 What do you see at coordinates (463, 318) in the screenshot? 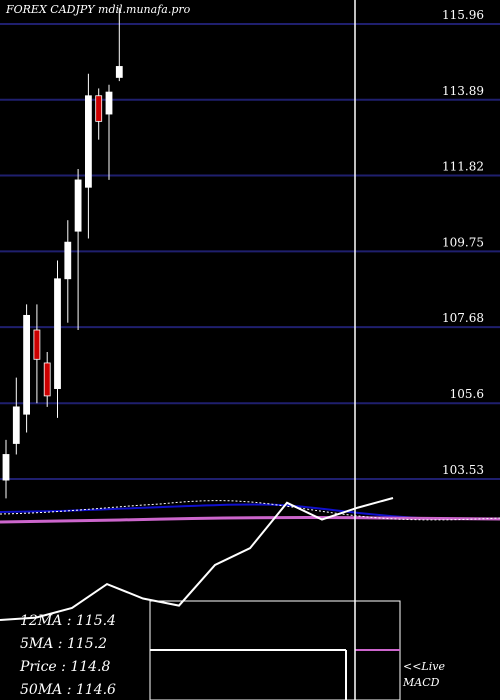
I see `price-tick-label: 107.68` at bounding box center [463, 318].